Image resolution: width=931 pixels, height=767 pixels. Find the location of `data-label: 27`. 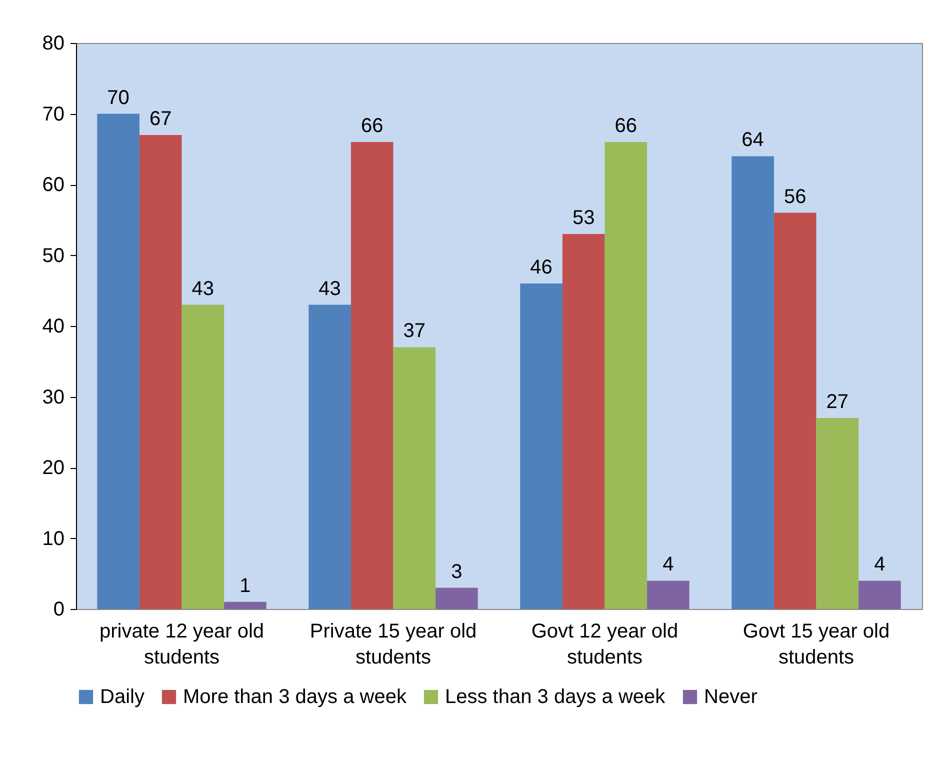

data-label: 27 is located at coordinates (837, 401).